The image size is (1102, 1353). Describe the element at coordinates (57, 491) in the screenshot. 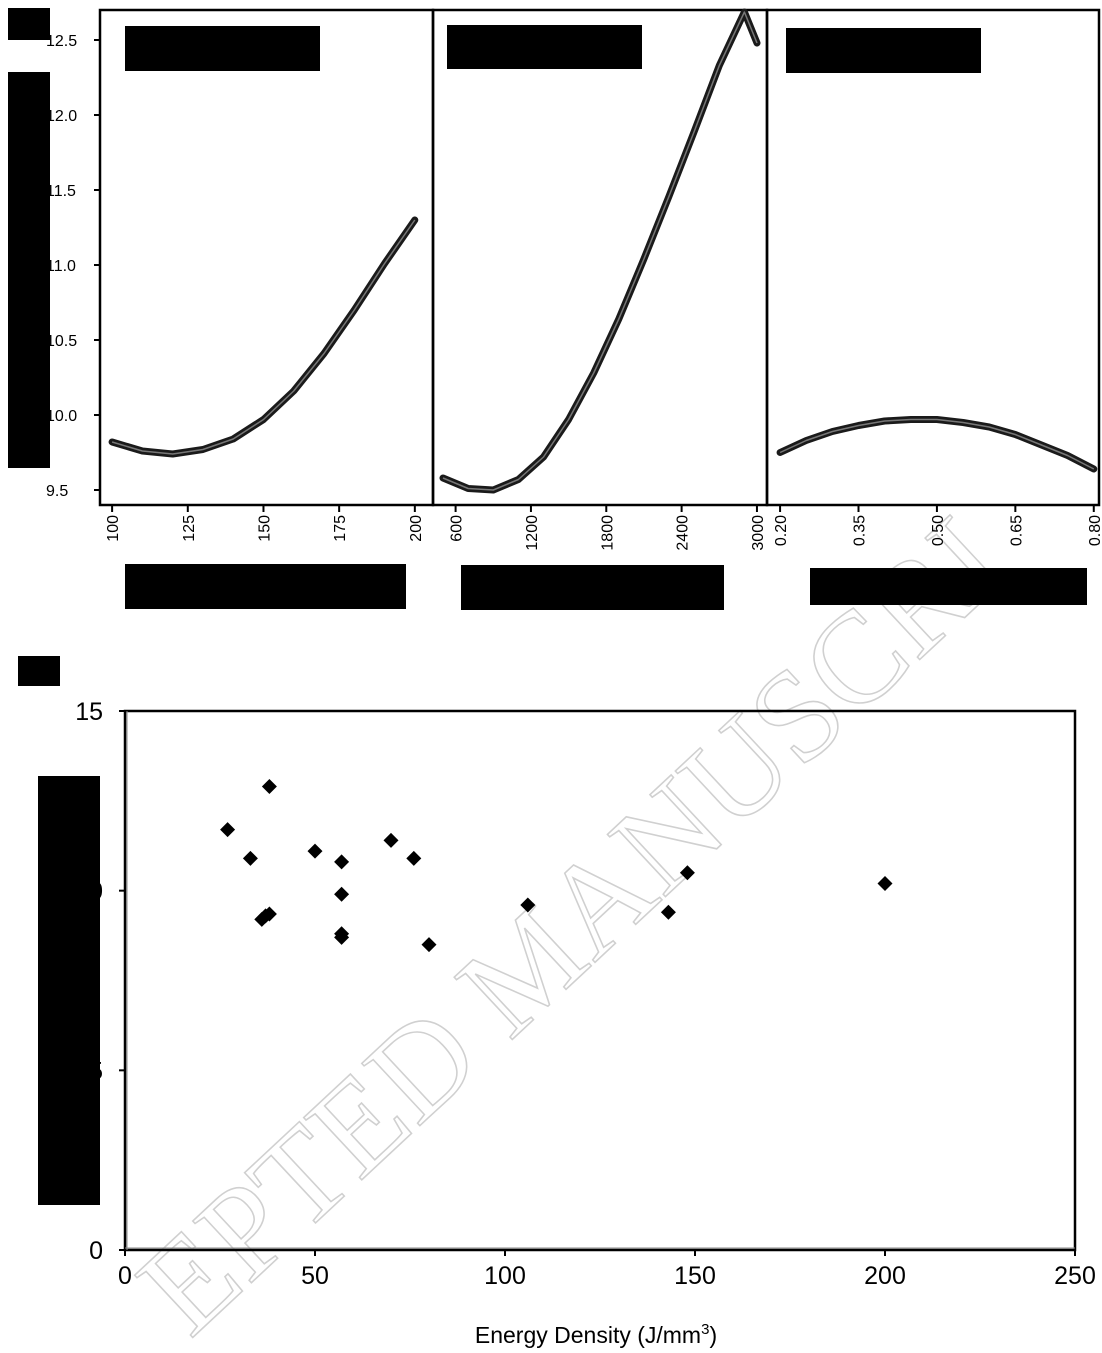

I see `y-tick-label-a: 9.5` at that location.